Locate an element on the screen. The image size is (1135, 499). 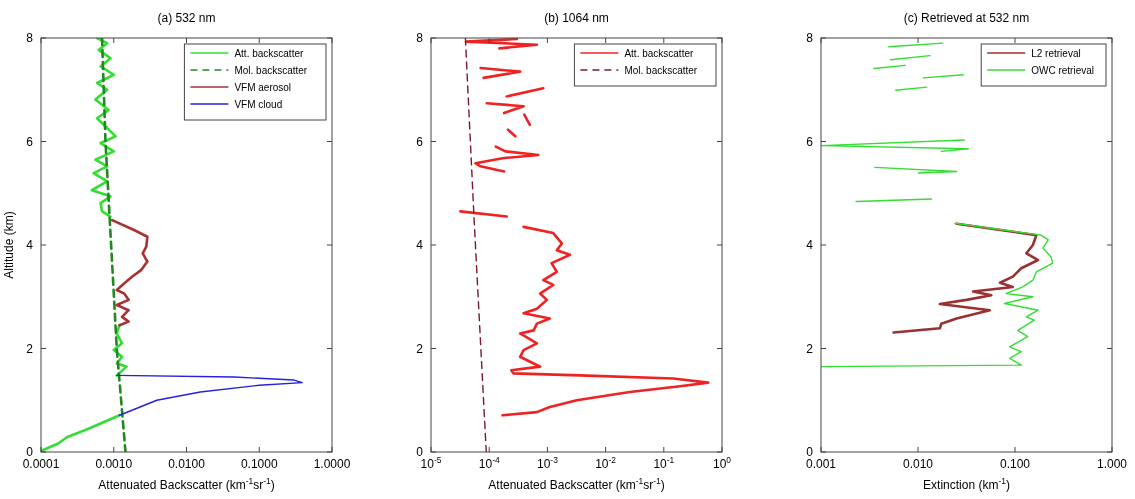
x-tick-label: 0.100 is located at coordinates (1015, 464).